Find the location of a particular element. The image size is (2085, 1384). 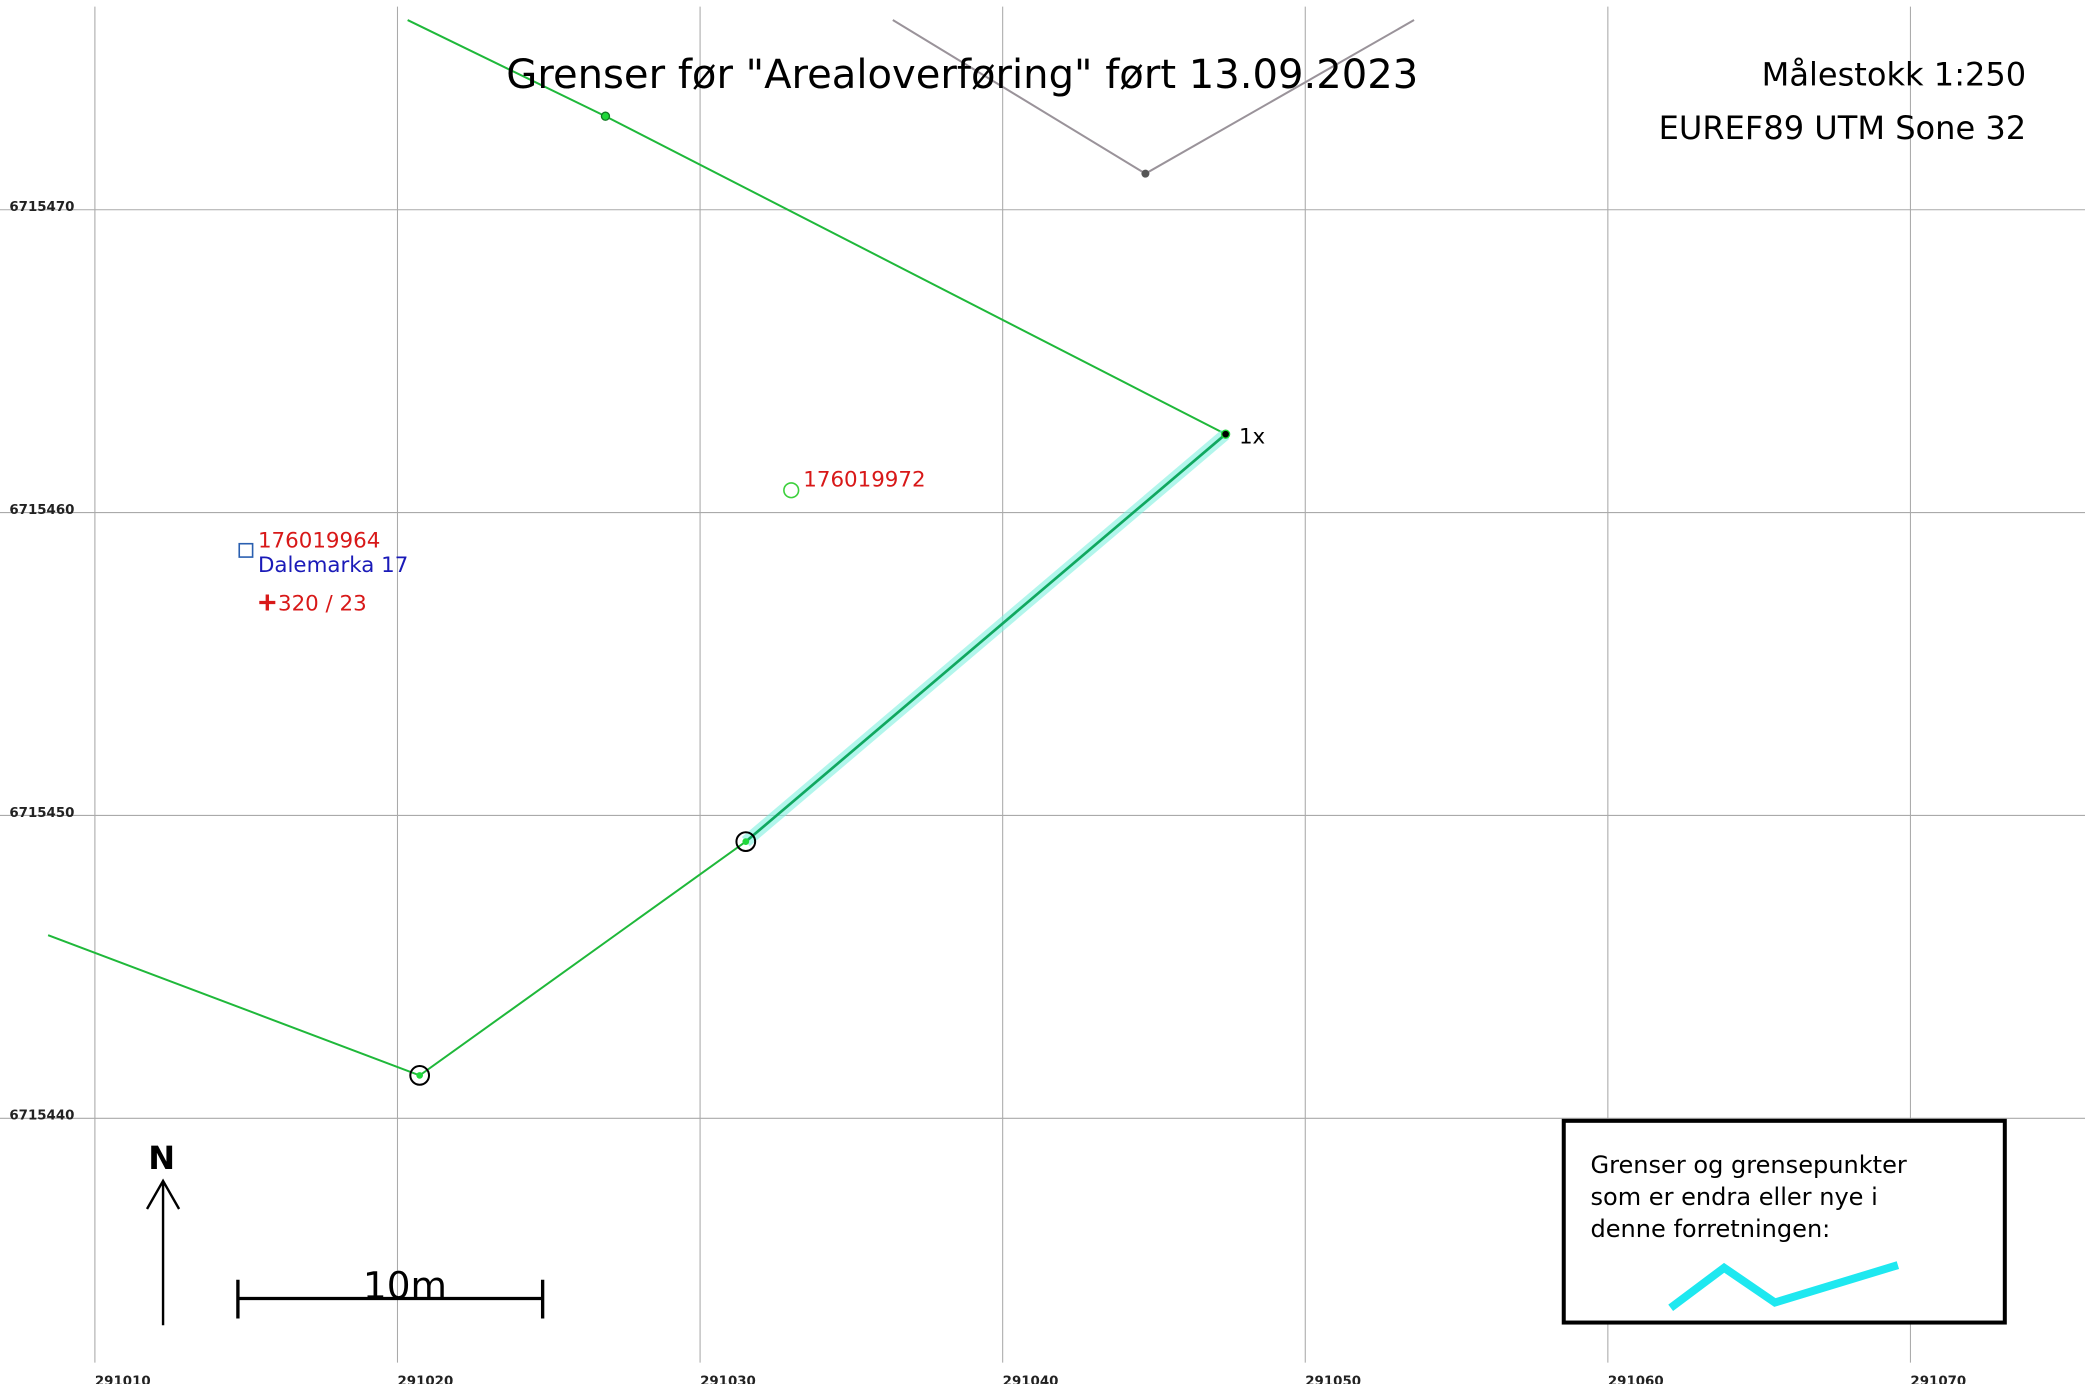

address-marker is located at coordinates (246, 550).